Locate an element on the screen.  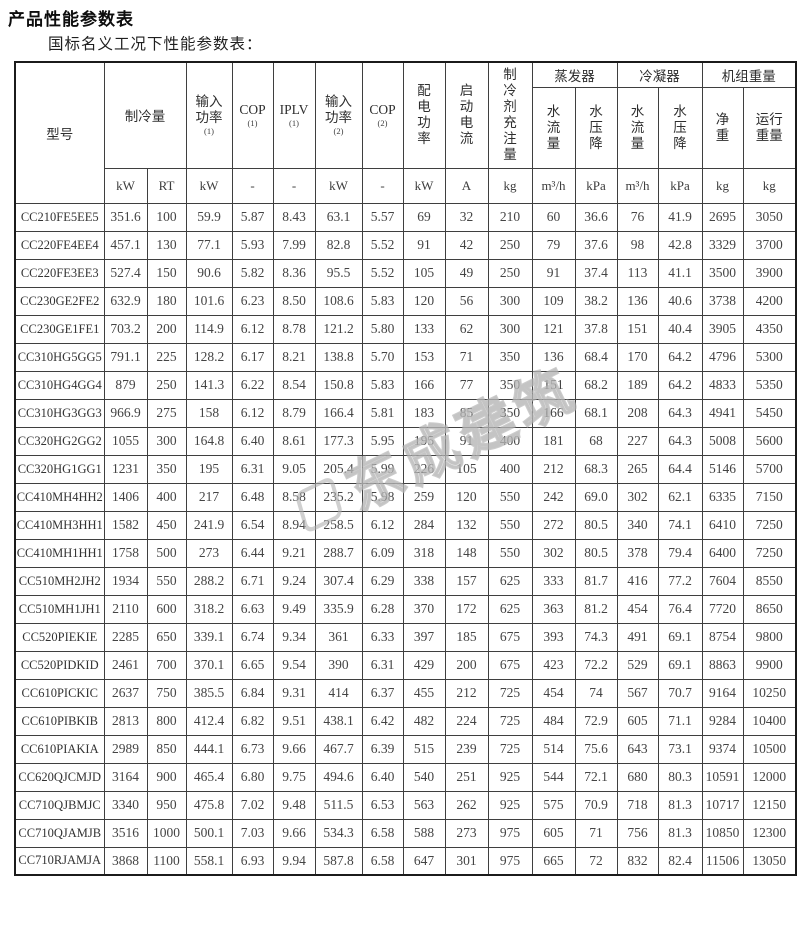
value-cell: 141.3 is located at coordinates (209, 385).